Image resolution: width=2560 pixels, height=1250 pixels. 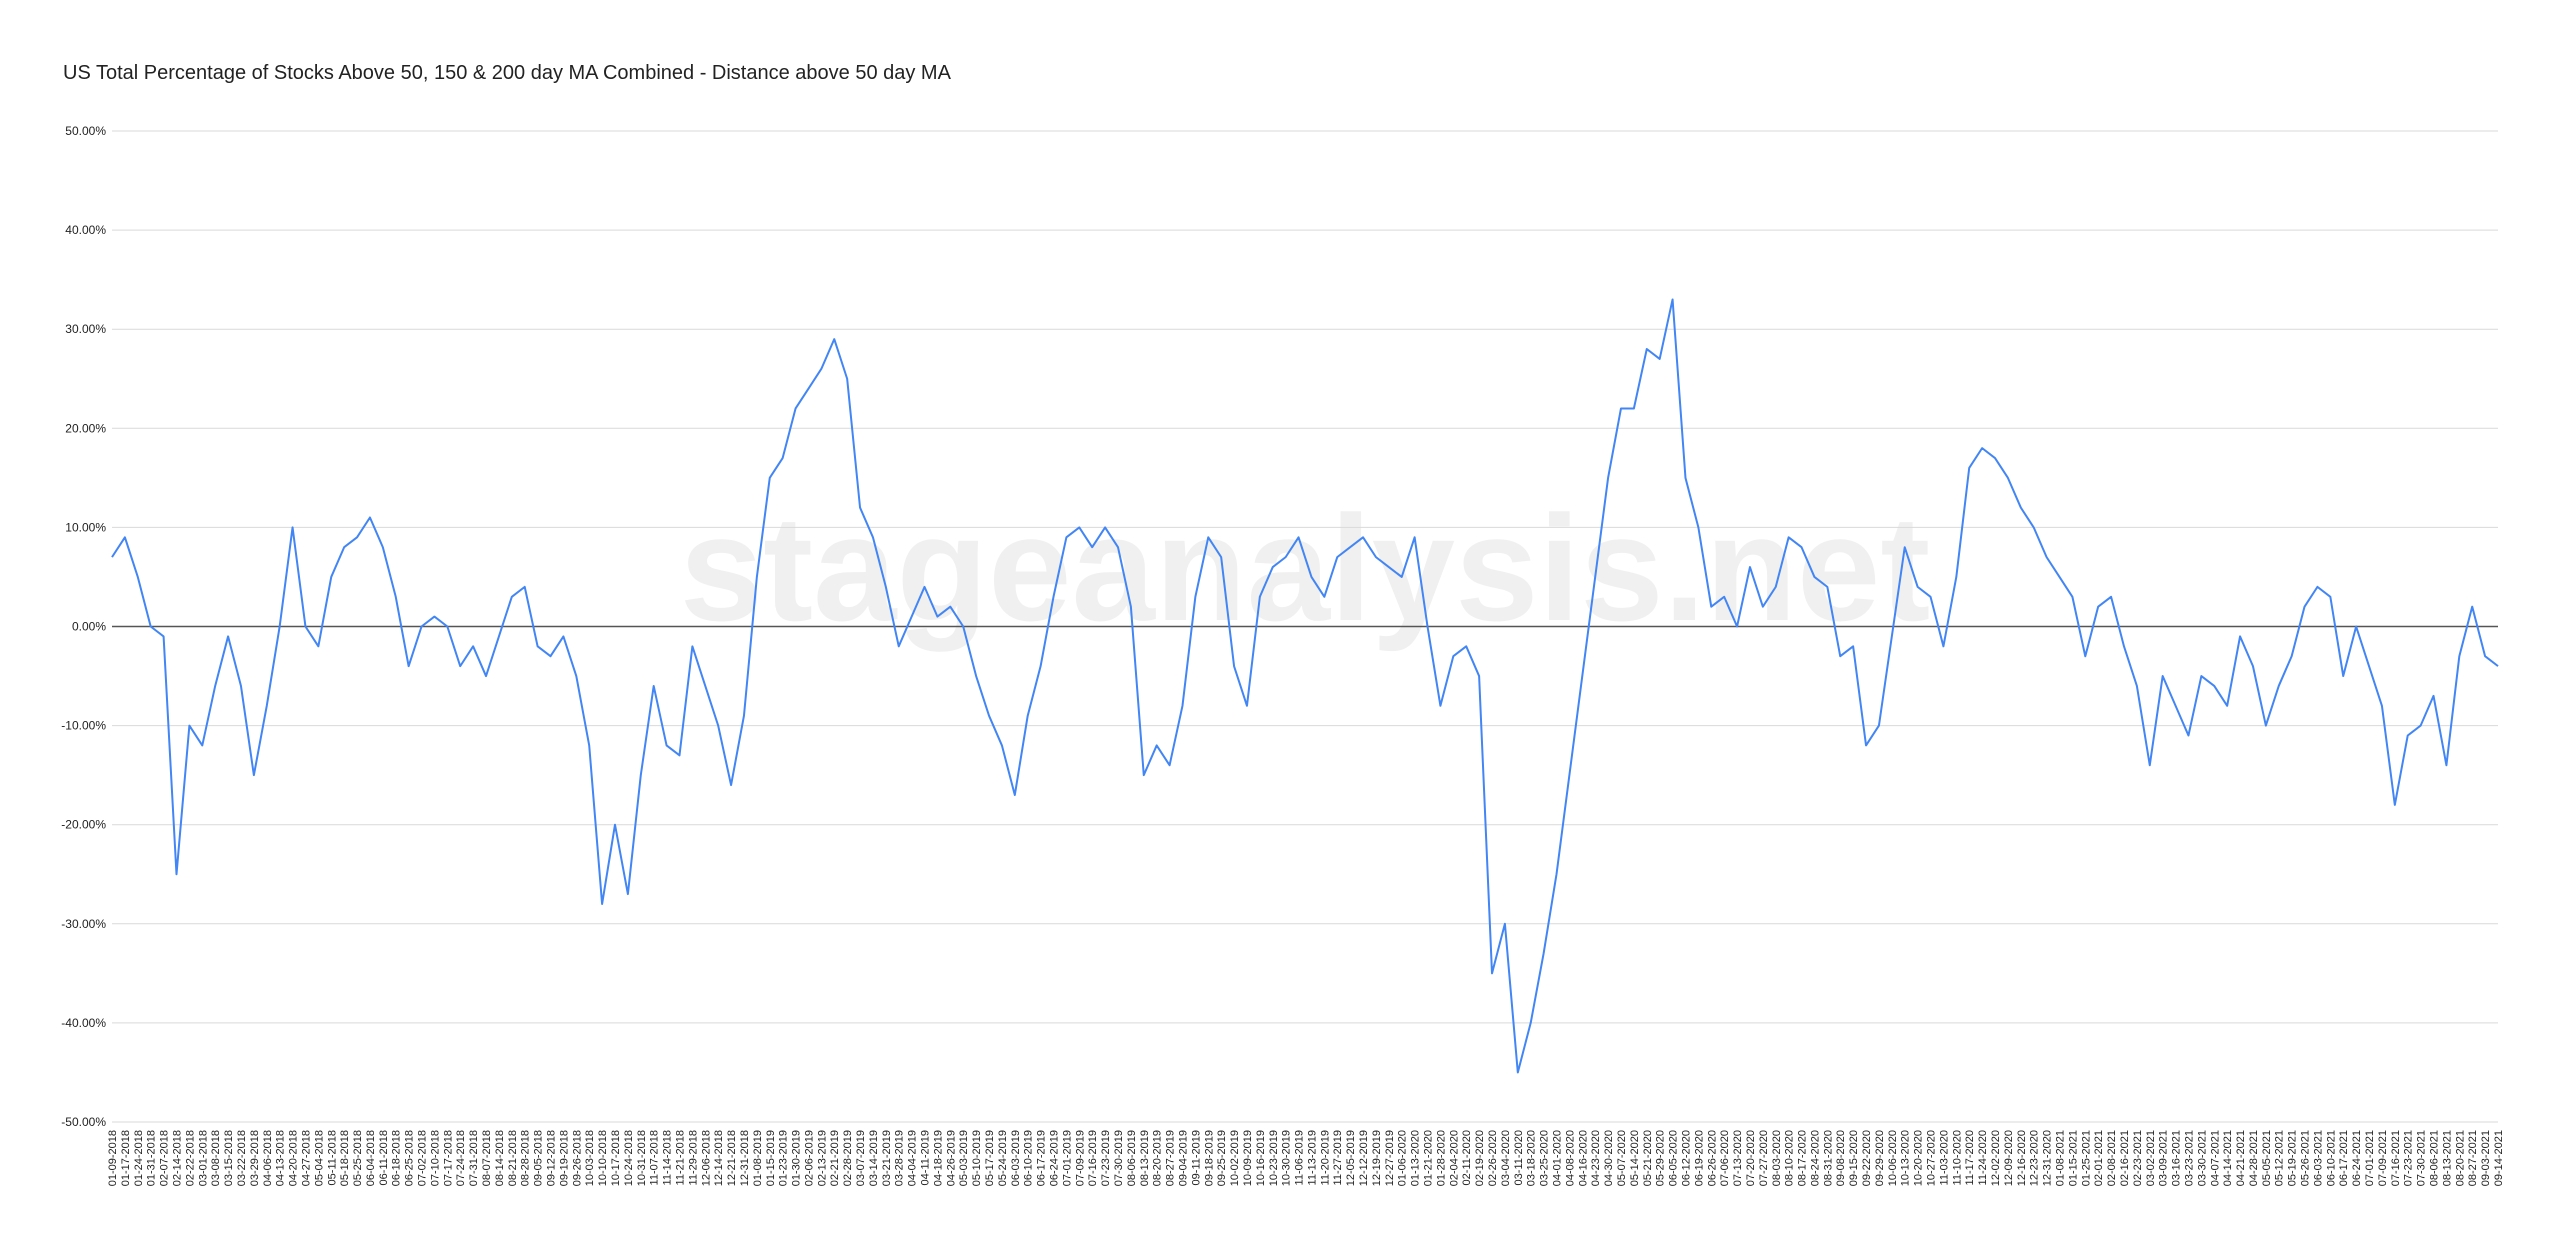 What do you see at coordinates (474, 1158) in the screenshot?
I see `x-tick-label: 07-31-2018` at bounding box center [474, 1158].